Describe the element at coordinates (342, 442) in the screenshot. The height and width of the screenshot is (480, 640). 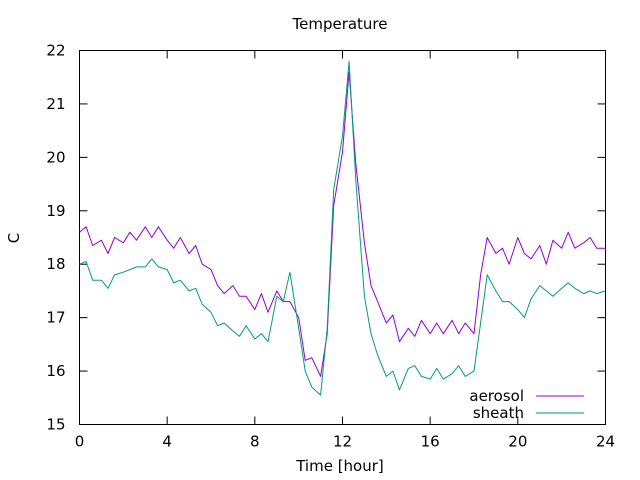
I see `x-tick-label: 12` at that location.